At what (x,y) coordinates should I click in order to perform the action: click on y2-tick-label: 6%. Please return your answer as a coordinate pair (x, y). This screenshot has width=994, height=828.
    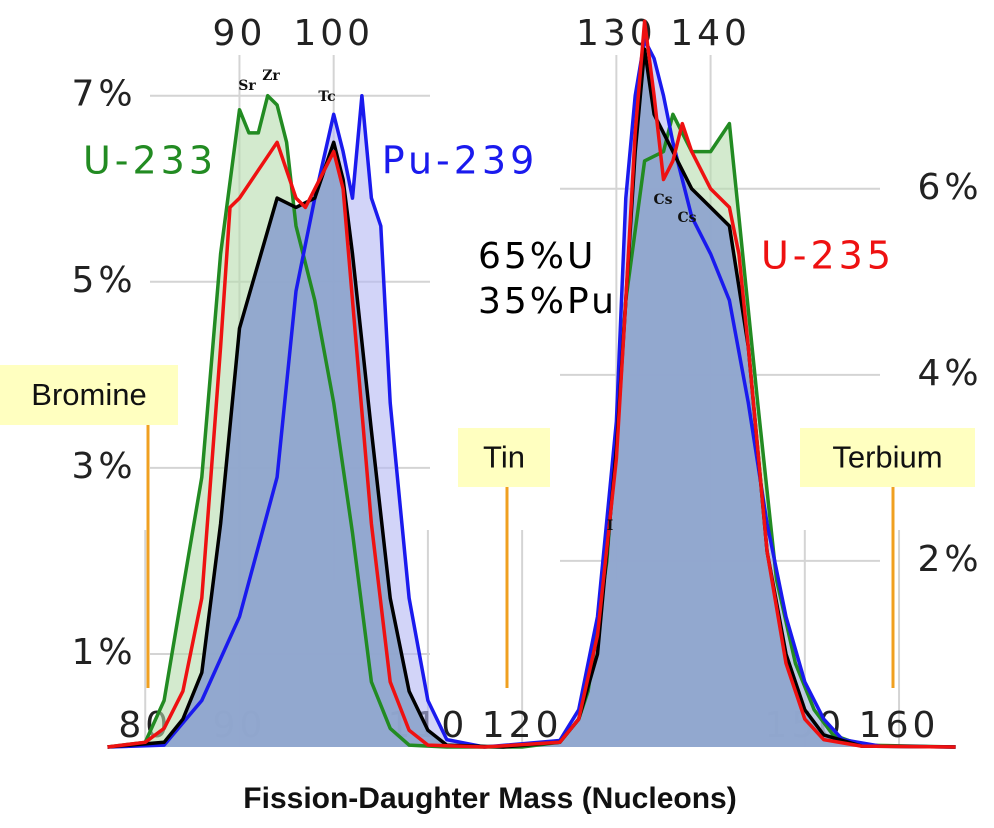
    Looking at the image, I should click on (949, 187).